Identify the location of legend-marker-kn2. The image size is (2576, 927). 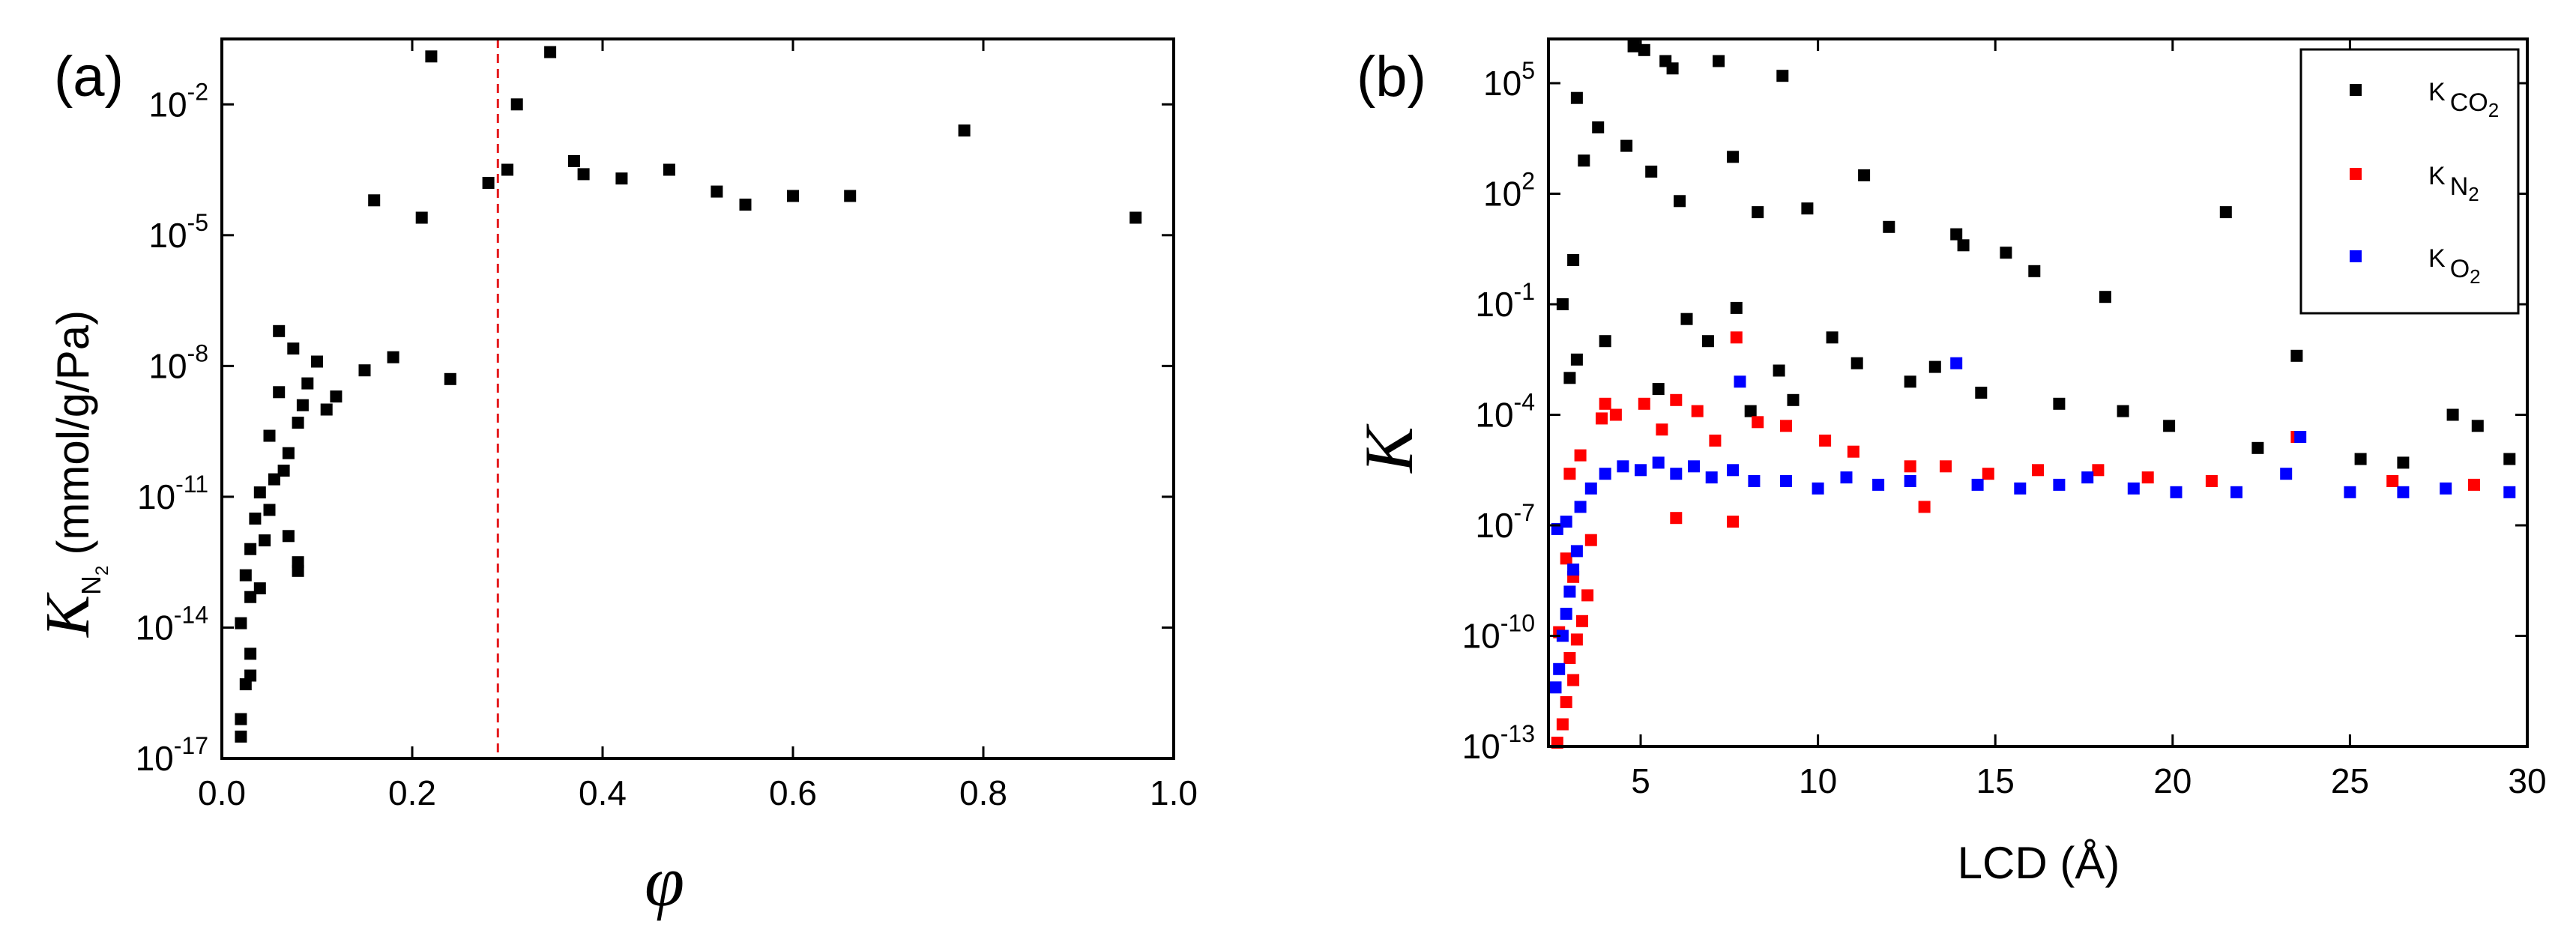
(2356, 174).